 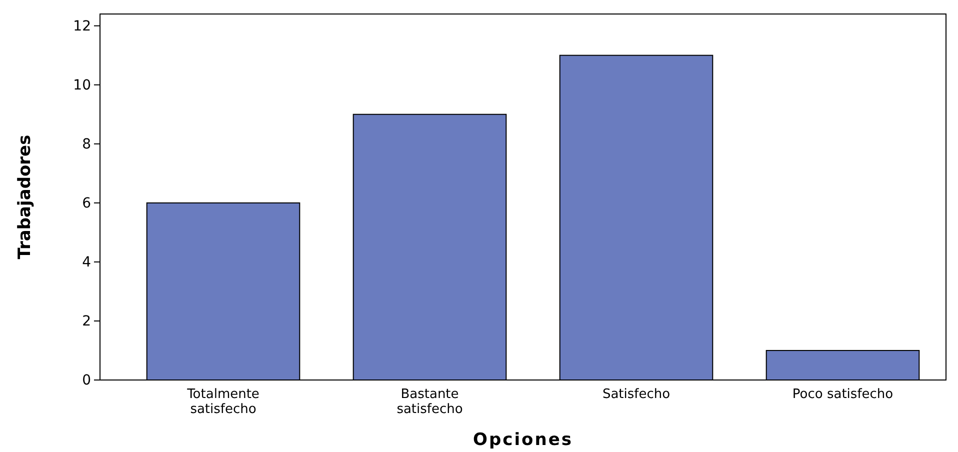 What do you see at coordinates (523, 440) in the screenshot?
I see `x-axis-title: Opciones` at bounding box center [523, 440].